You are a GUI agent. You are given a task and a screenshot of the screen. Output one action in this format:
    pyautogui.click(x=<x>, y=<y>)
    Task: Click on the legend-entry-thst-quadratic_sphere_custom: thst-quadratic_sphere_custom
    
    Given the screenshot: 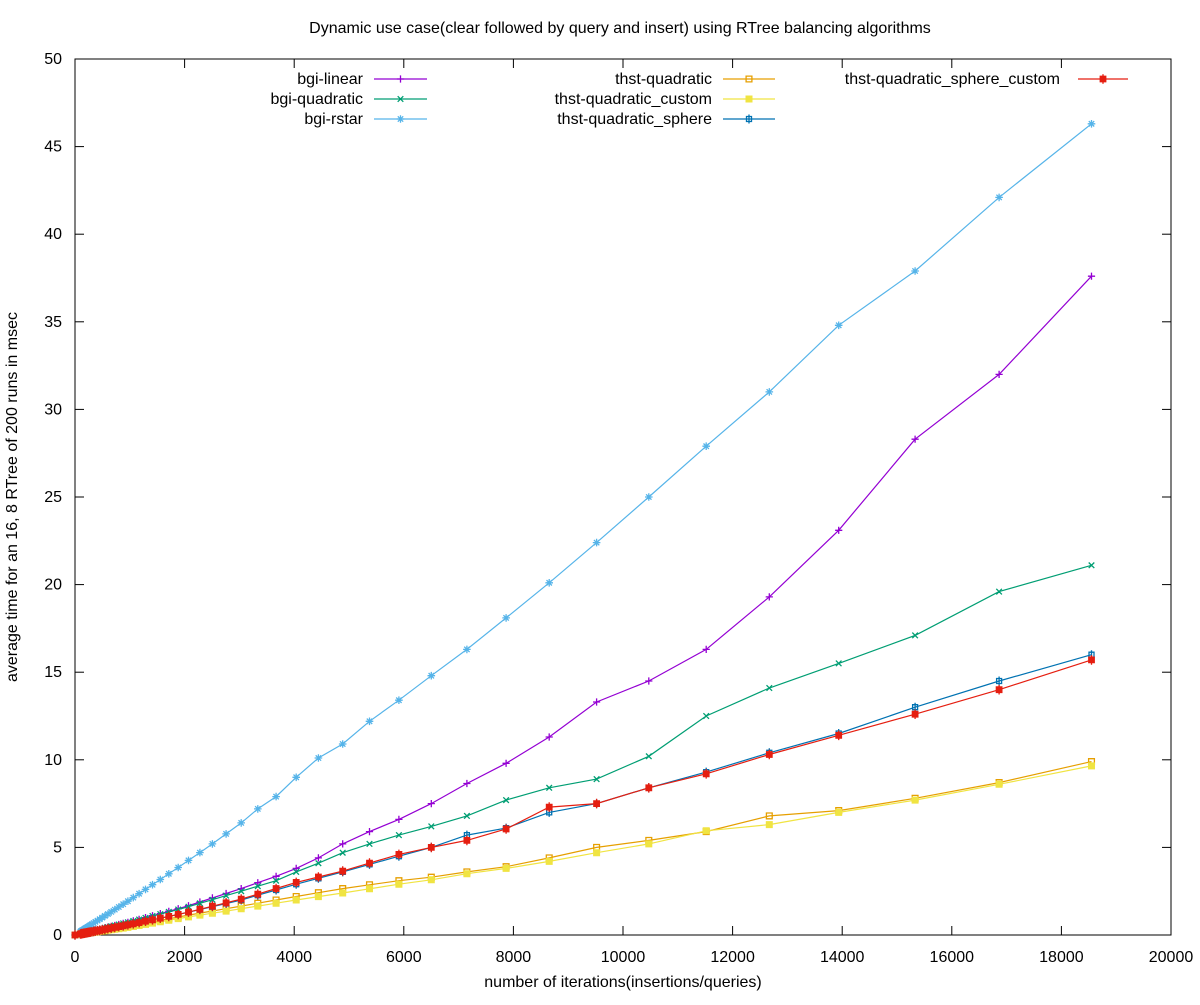 What is the action you would take?
    pyautogui.click(x=986, y=79)
    